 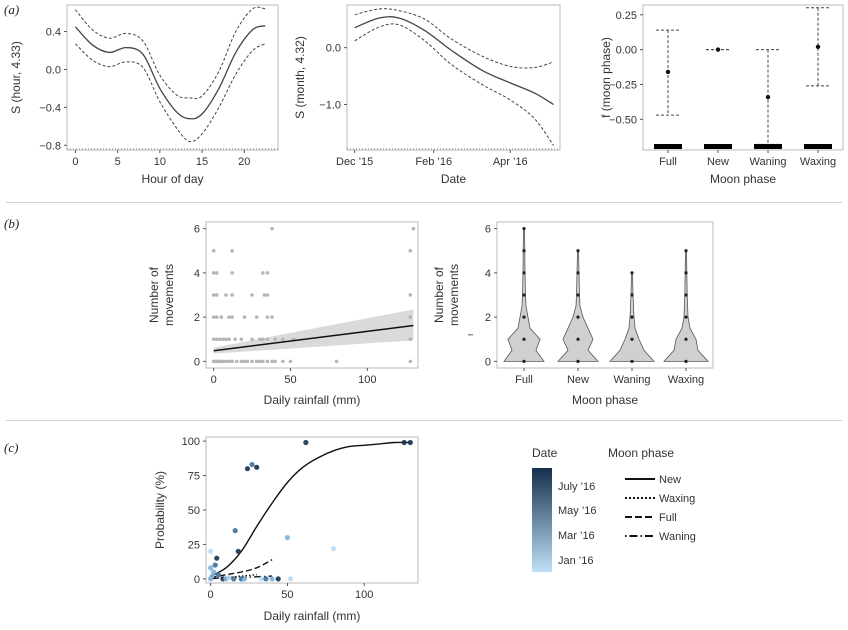 What do you see at coordinates (668, 162) in the screenshot?
I see `a3-xtick-label: Full` at bounding box center [668, 162].